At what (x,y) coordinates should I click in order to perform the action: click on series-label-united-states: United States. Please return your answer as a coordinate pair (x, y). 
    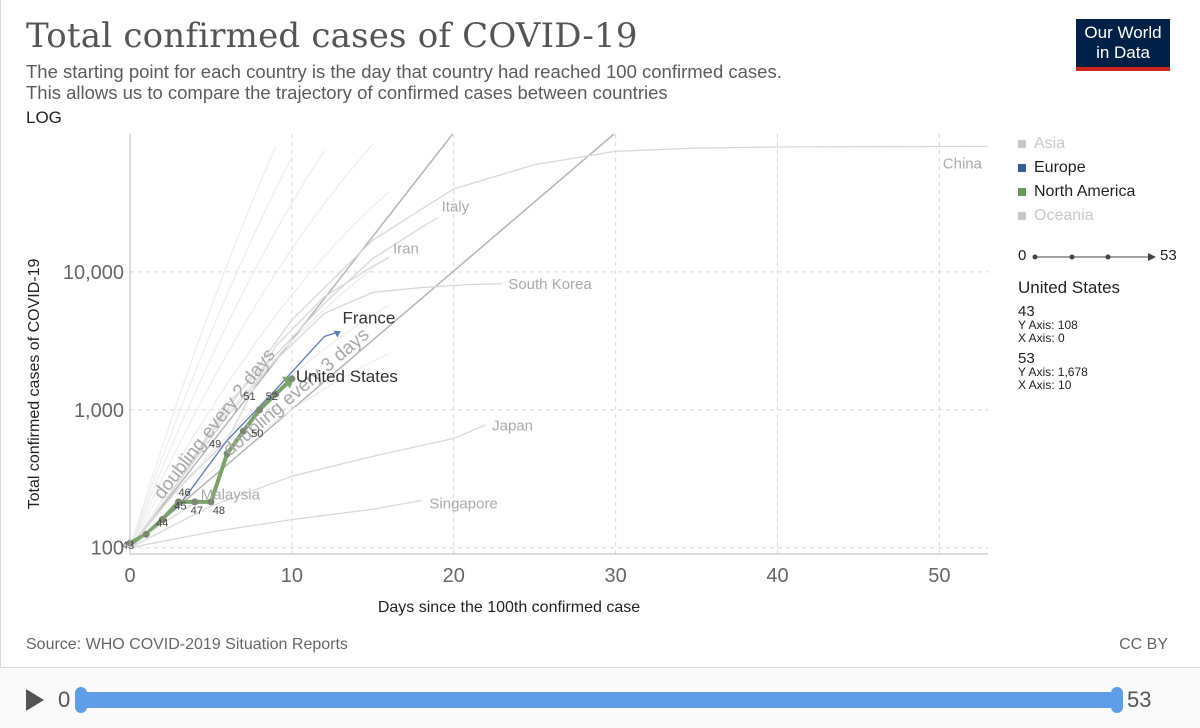
    Looking at the image, I should click on (347, 376).